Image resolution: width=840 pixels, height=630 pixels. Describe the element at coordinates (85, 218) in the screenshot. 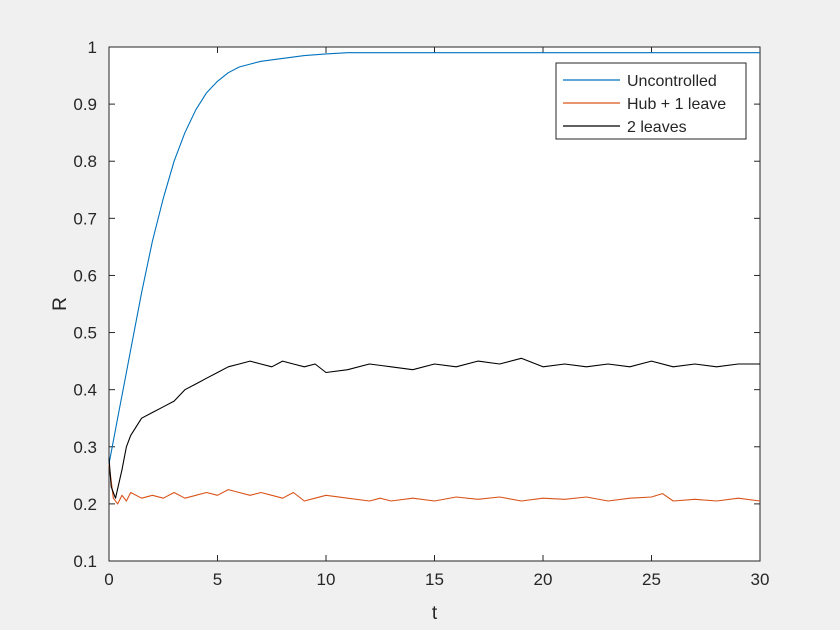

I see `y-tick-label: 0.7` at that location.